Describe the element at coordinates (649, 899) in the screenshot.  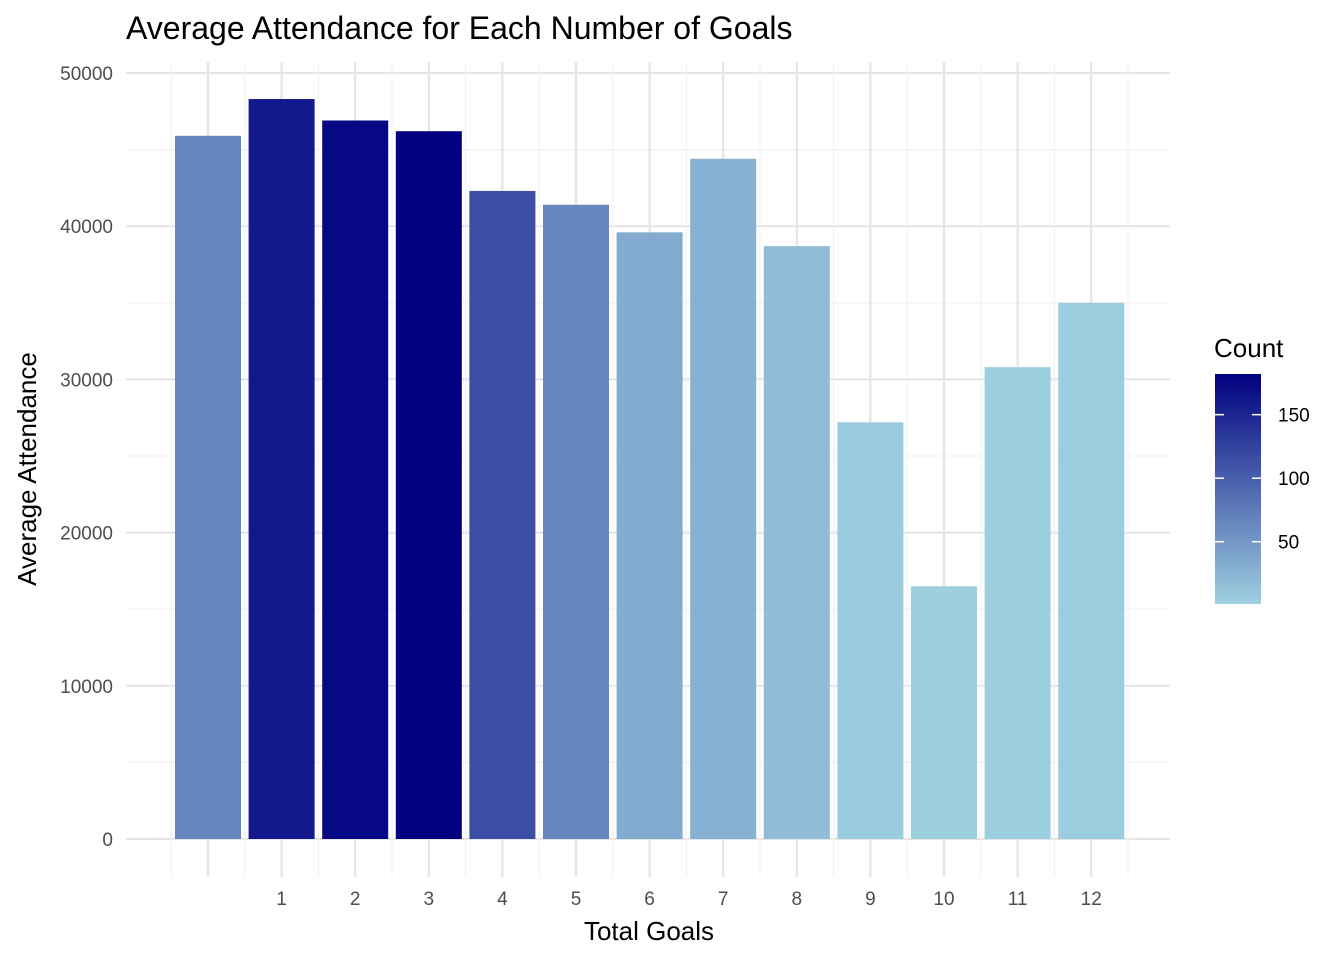
I see `x-tick-label: 6` at that location.